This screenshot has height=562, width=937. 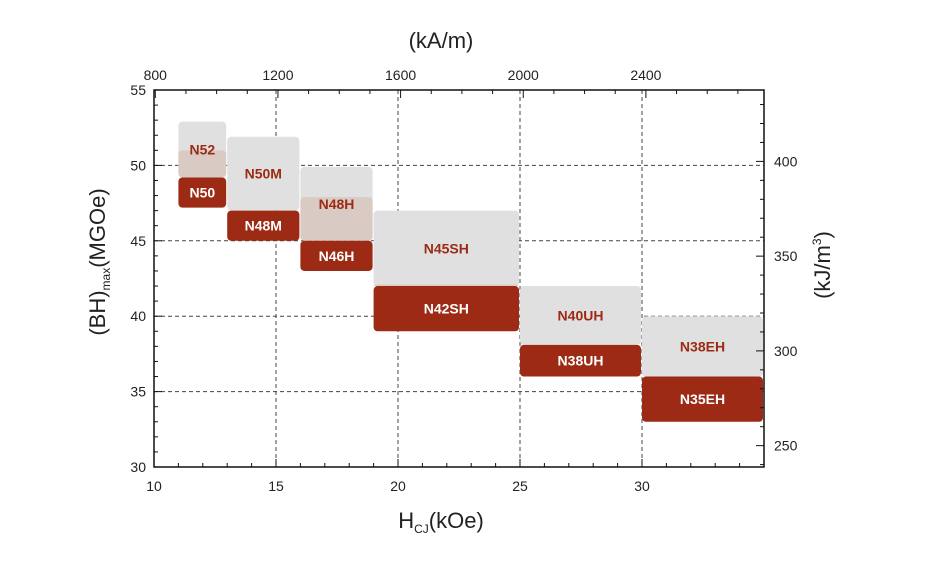 What do you see at coordinates (154, 486) in the screenshot?
I see `x-bottom-tick-label: 10` at bounding box center [154, 486].